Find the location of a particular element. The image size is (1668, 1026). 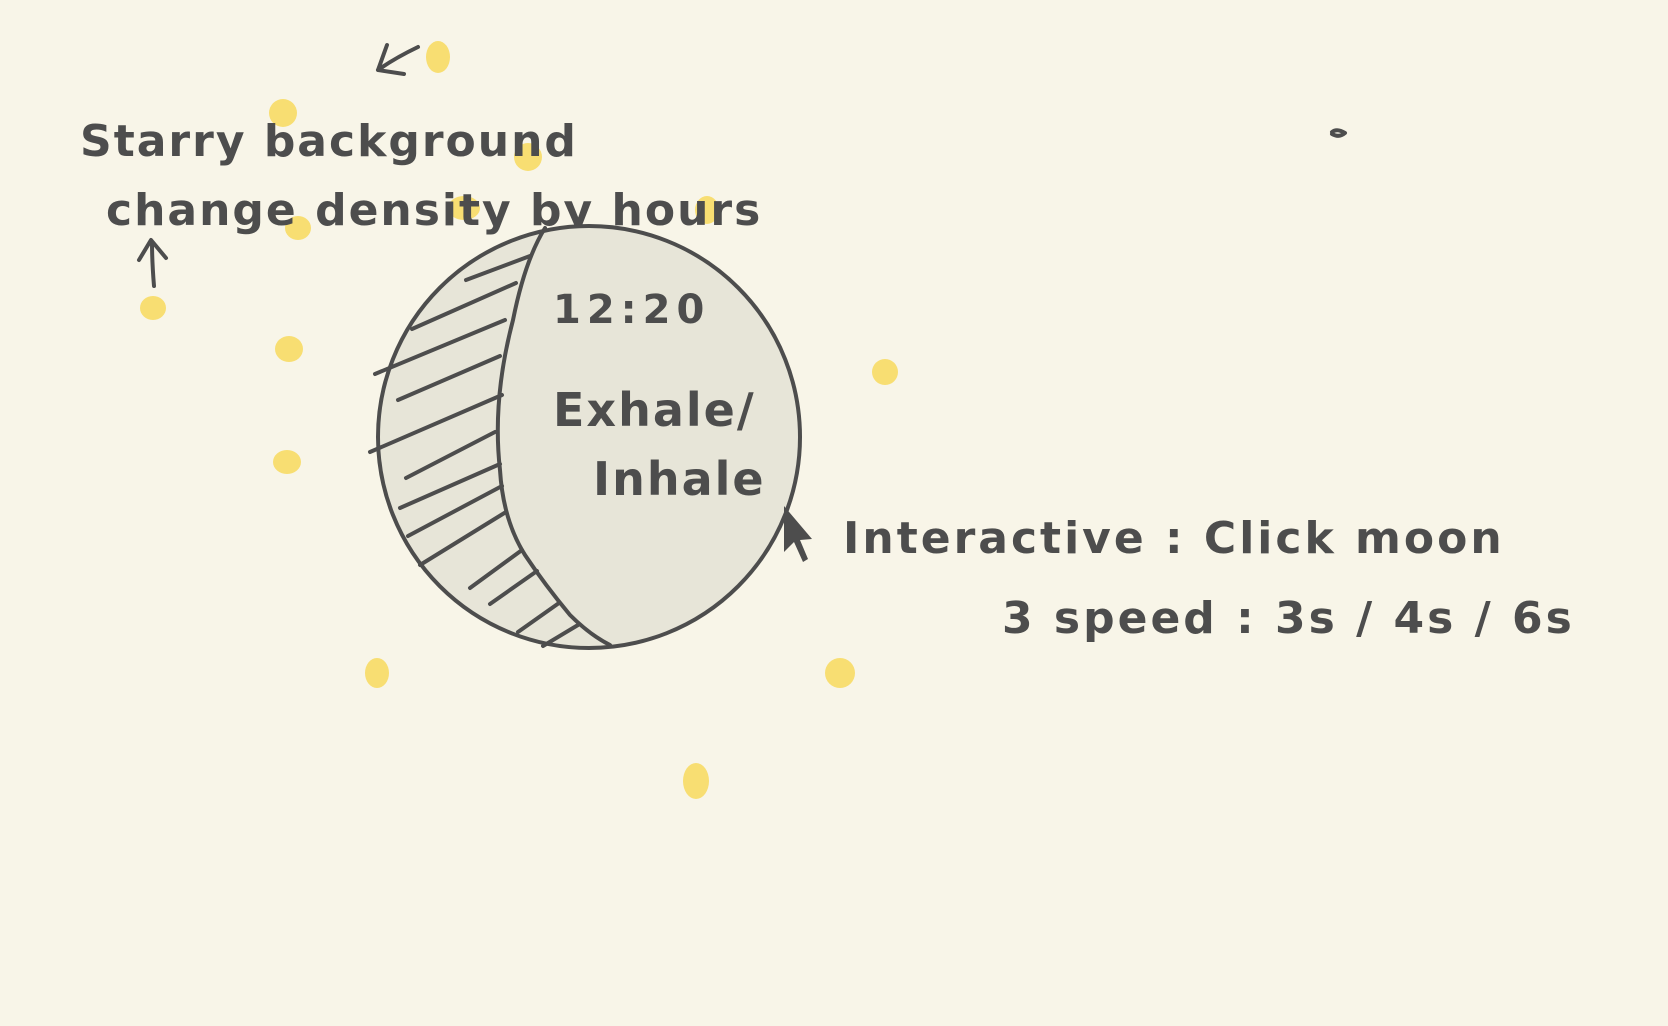

moon: 12:20 Exhale/ Inhale is located at coordinates (585, 437).